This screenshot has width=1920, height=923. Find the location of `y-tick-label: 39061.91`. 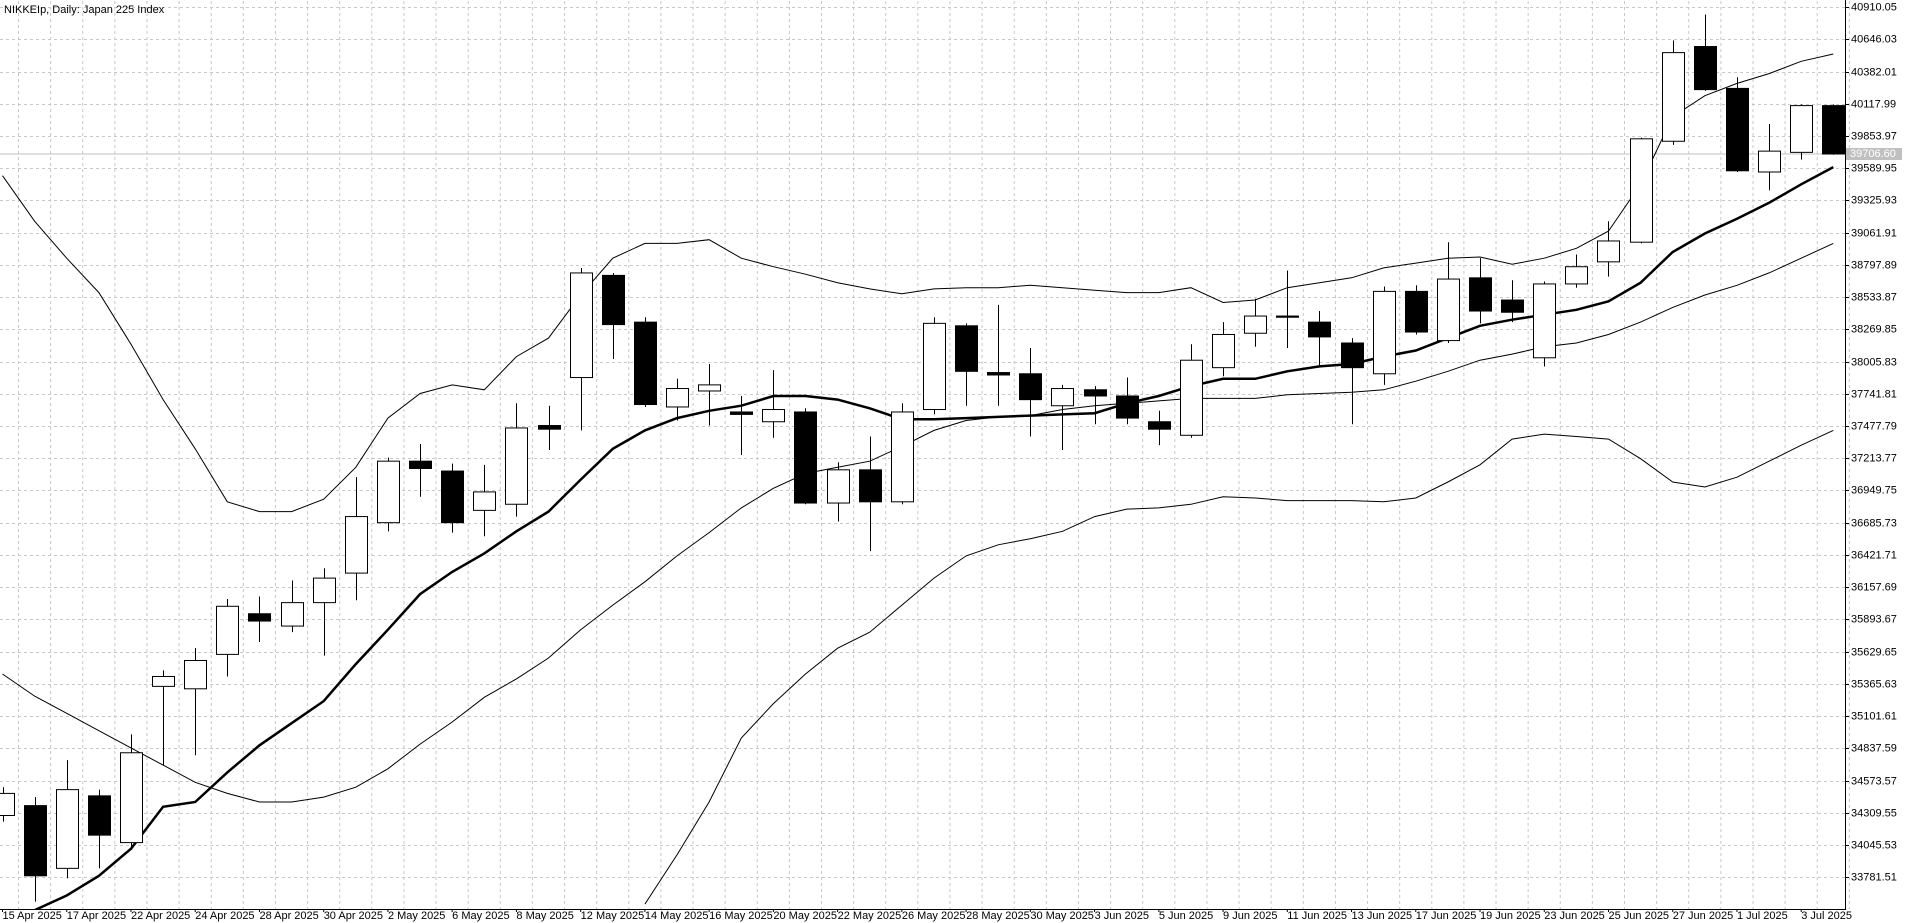

y-tick-label: 39061.91 is located at coordinates (1874, 233).